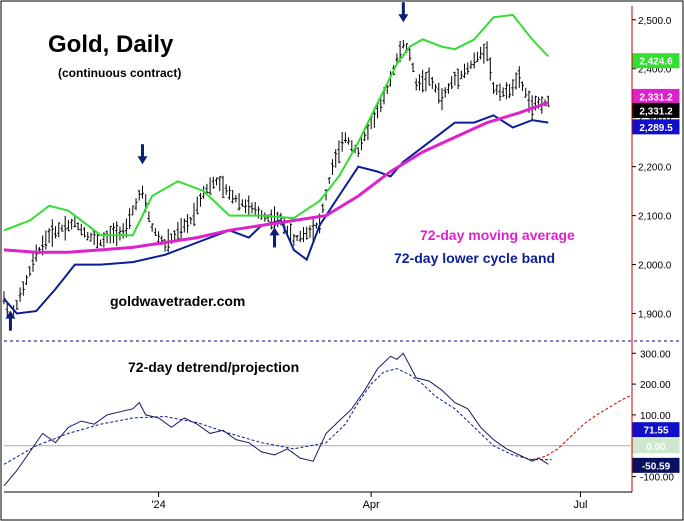 The width and height of the screenshot is (684, 521). What do you see at coordinates (656, 62) in the screenshot?
I see `badge-label: 2,424.6` at bounding box center [656, 62].